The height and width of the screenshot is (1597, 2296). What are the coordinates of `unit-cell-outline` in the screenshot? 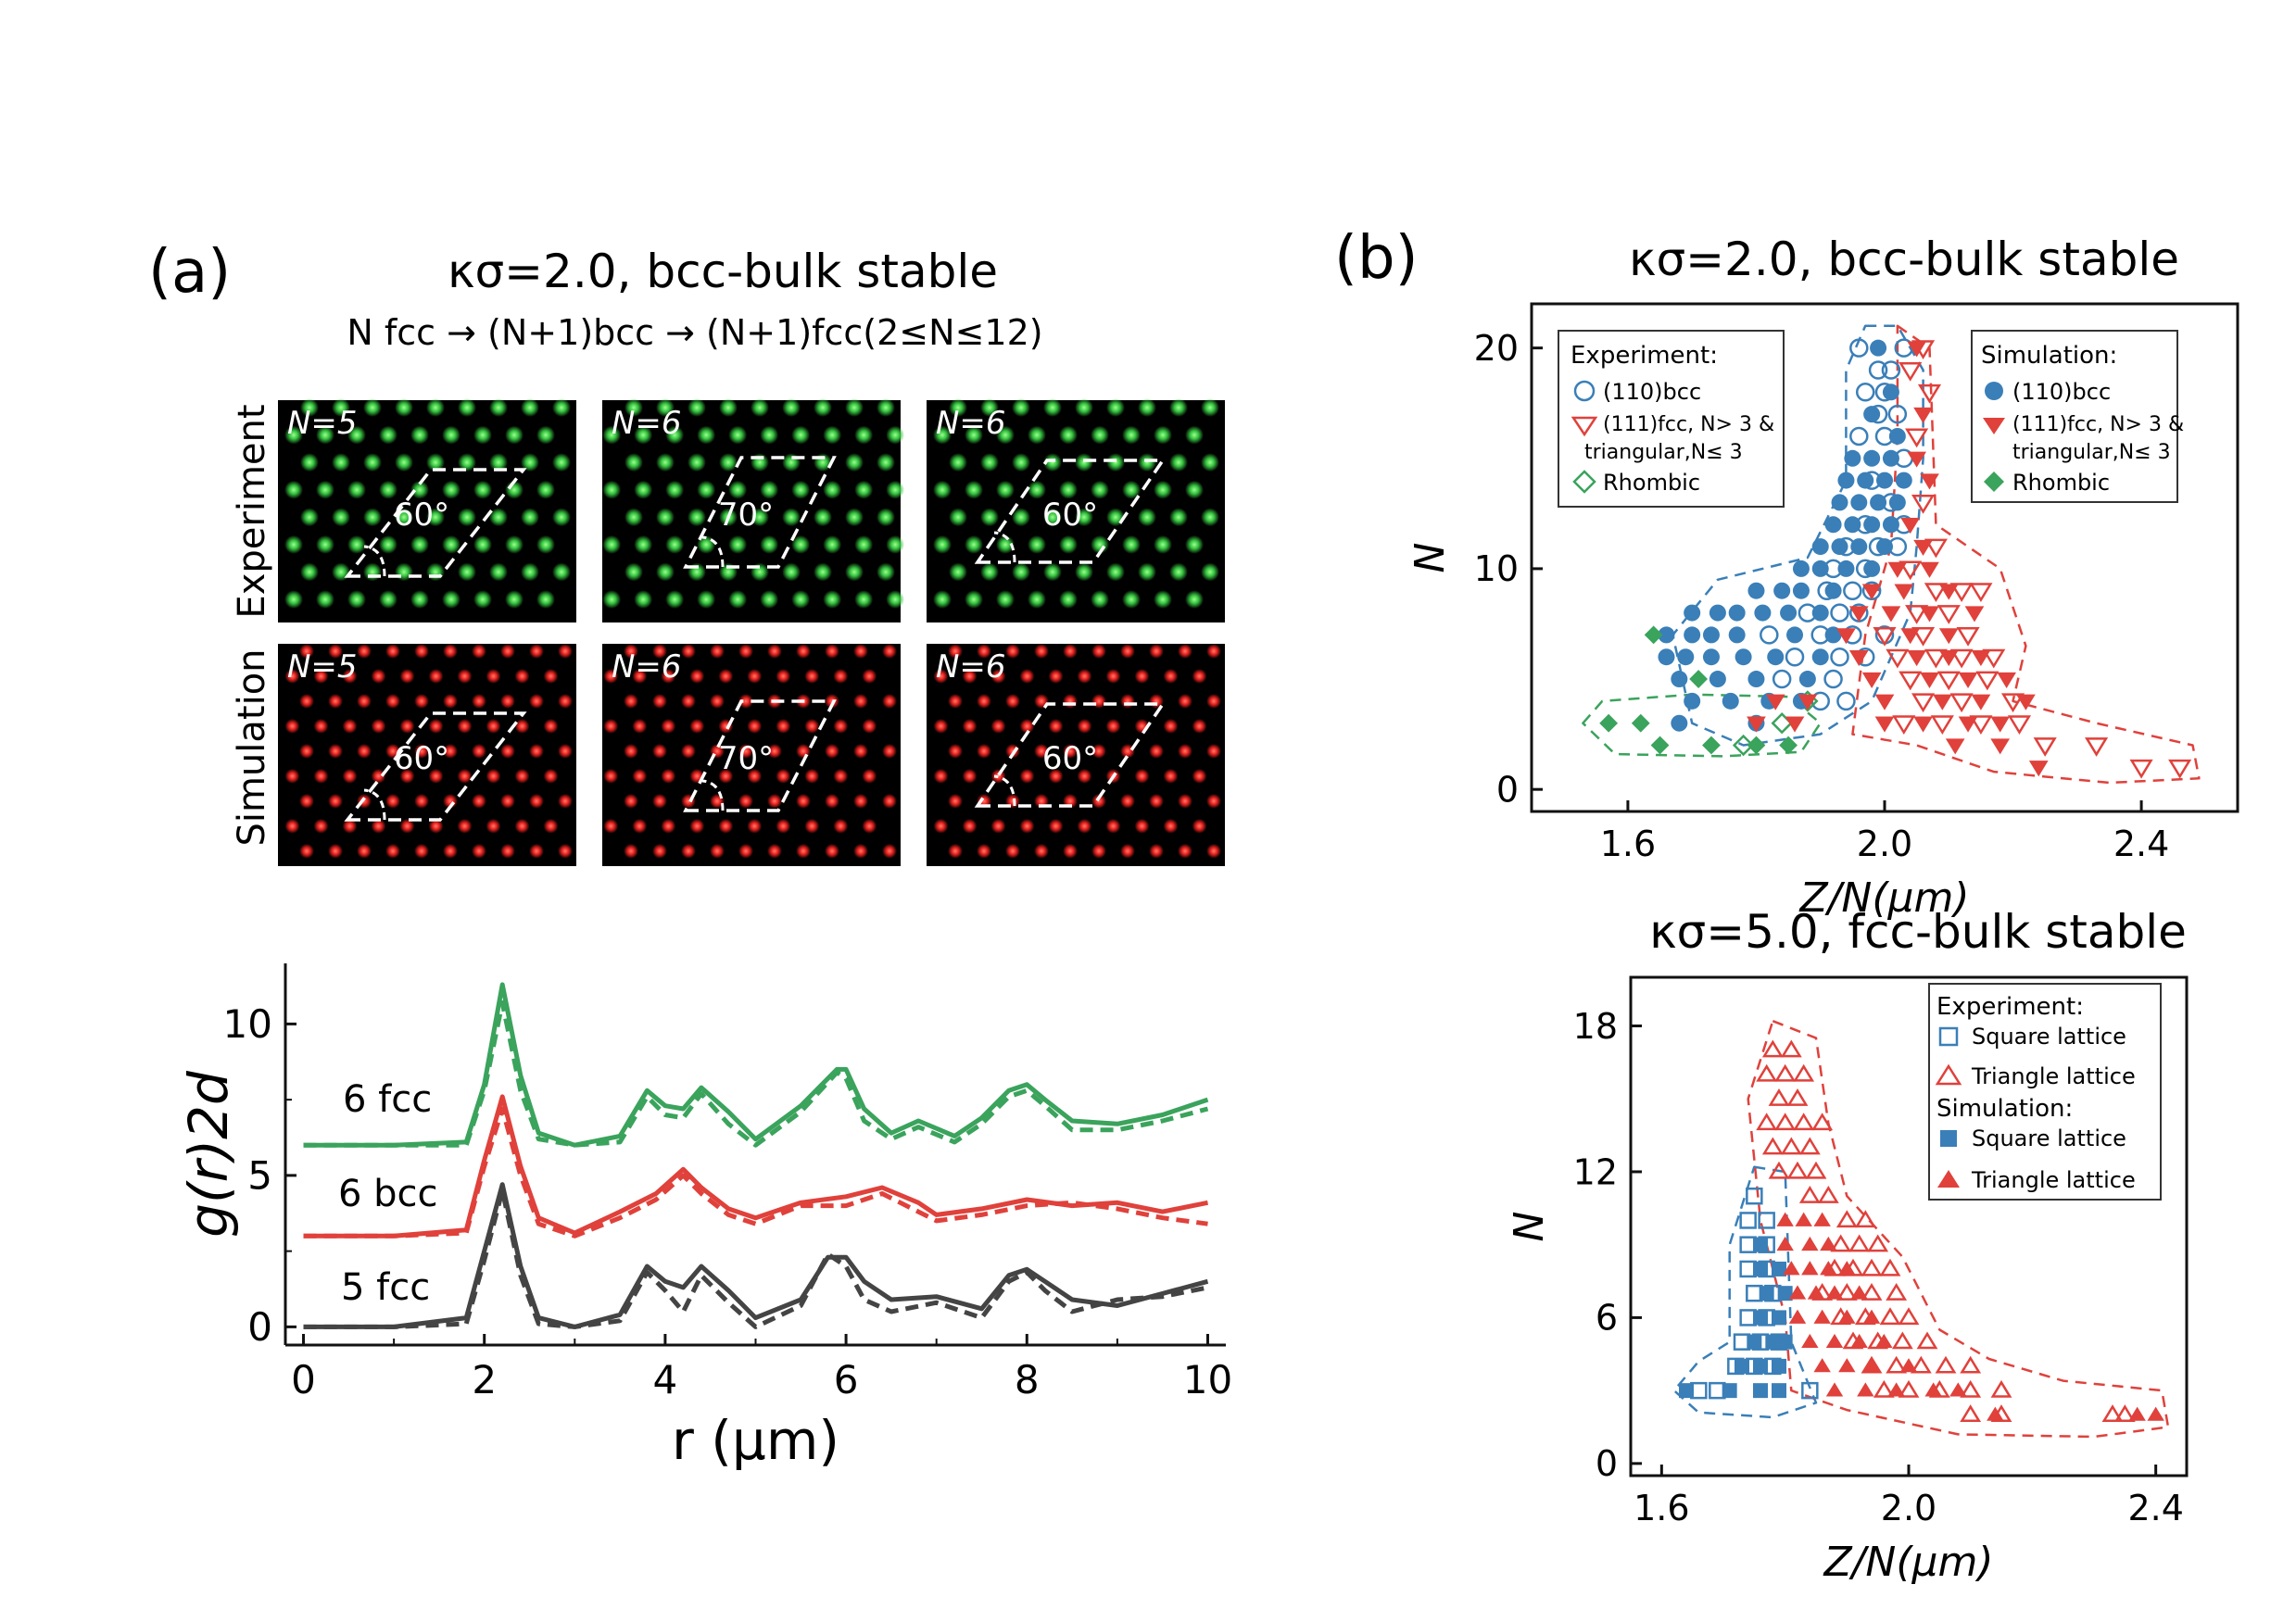 It's located at (1070, 755).